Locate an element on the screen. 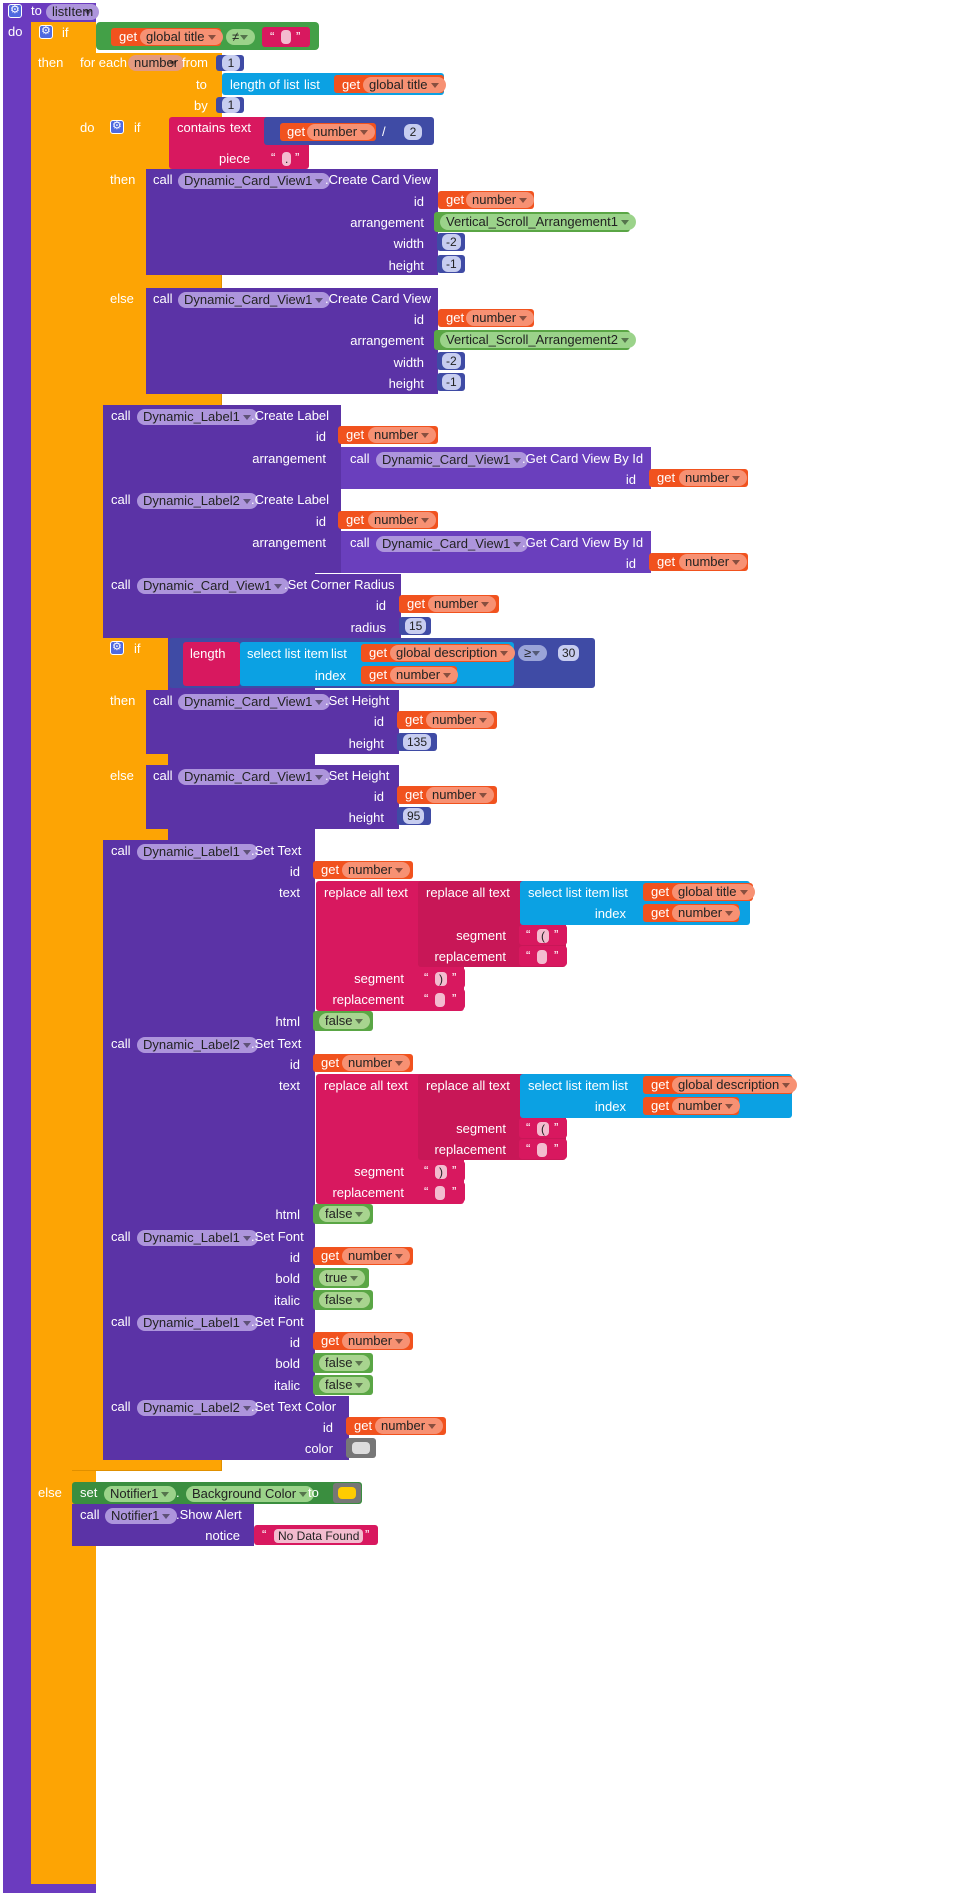  color-swatch is located at coordinates (361, 1448).